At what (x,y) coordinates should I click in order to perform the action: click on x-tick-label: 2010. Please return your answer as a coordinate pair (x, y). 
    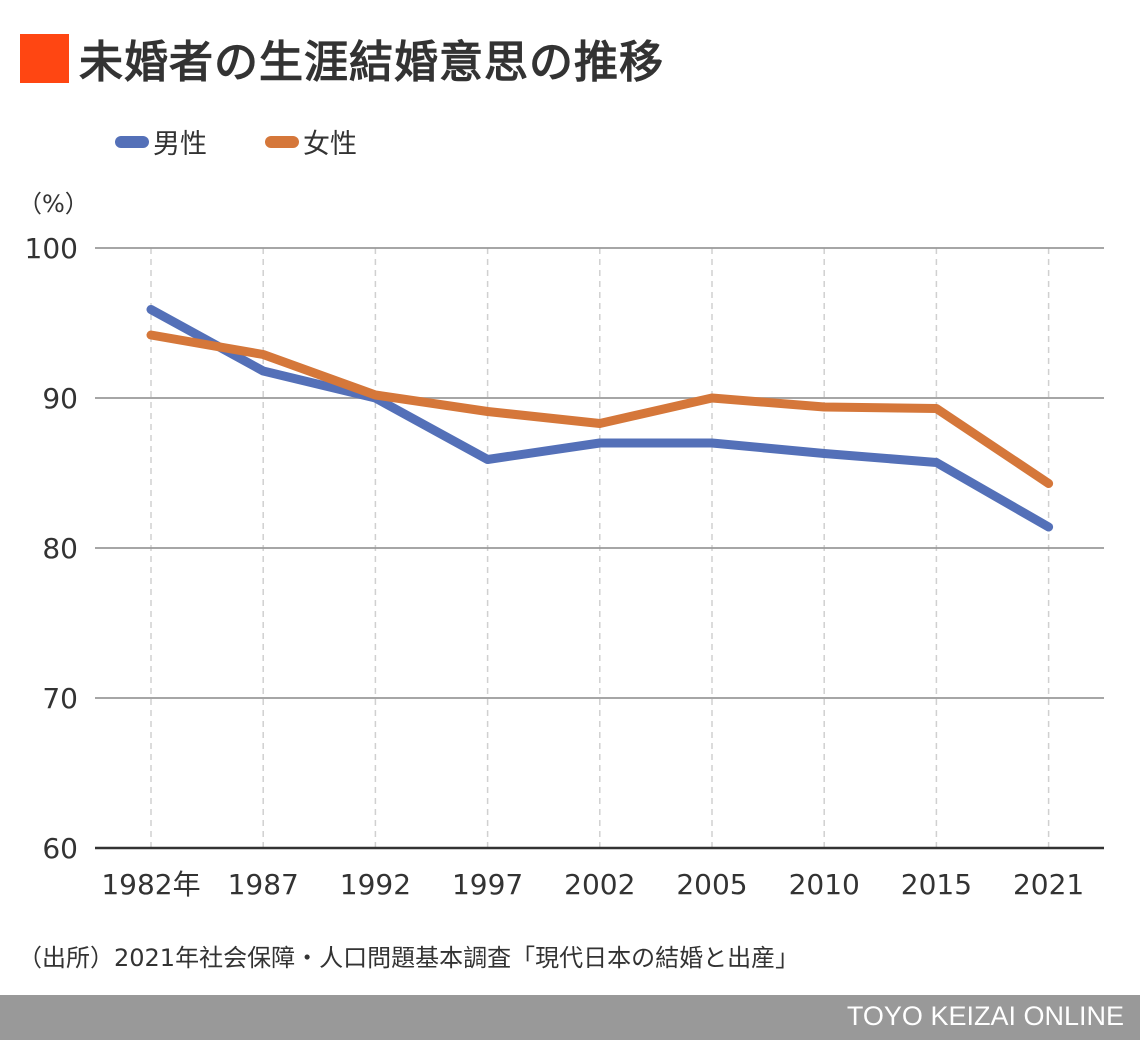
    Looking at the image, I should click on (824, 884).